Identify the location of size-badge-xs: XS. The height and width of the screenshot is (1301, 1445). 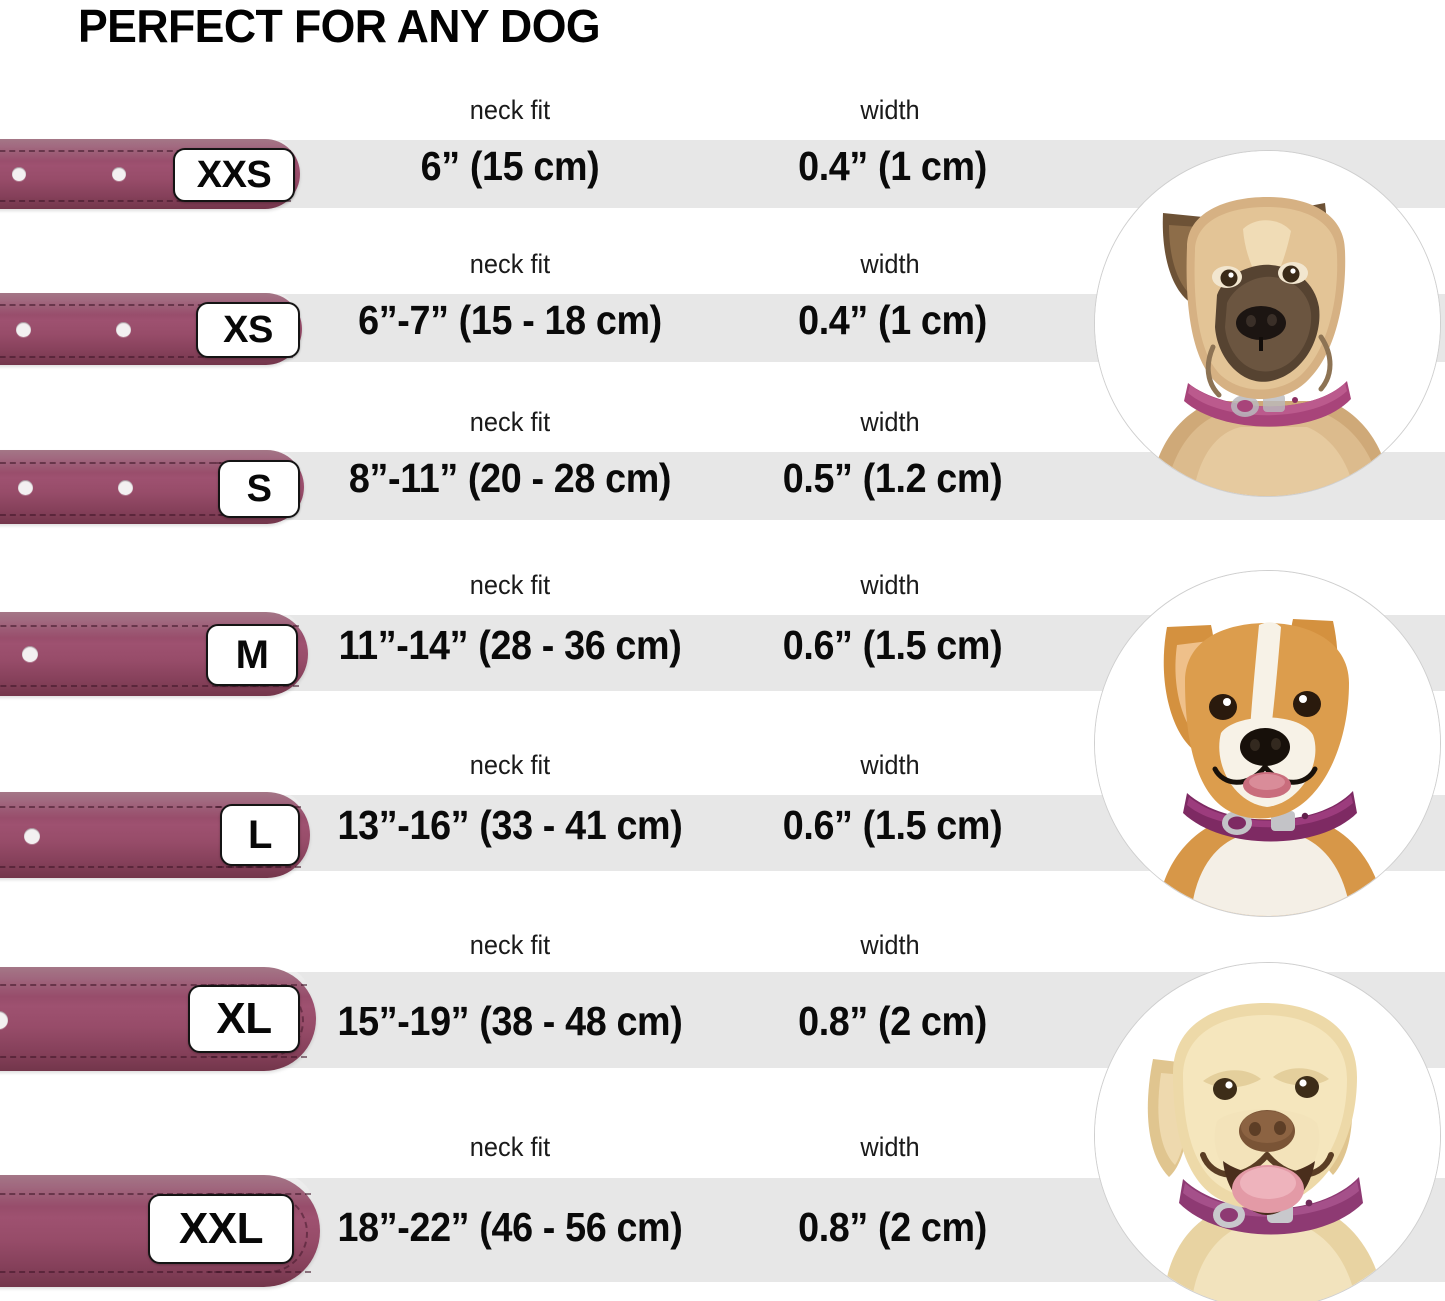
(248, 330).